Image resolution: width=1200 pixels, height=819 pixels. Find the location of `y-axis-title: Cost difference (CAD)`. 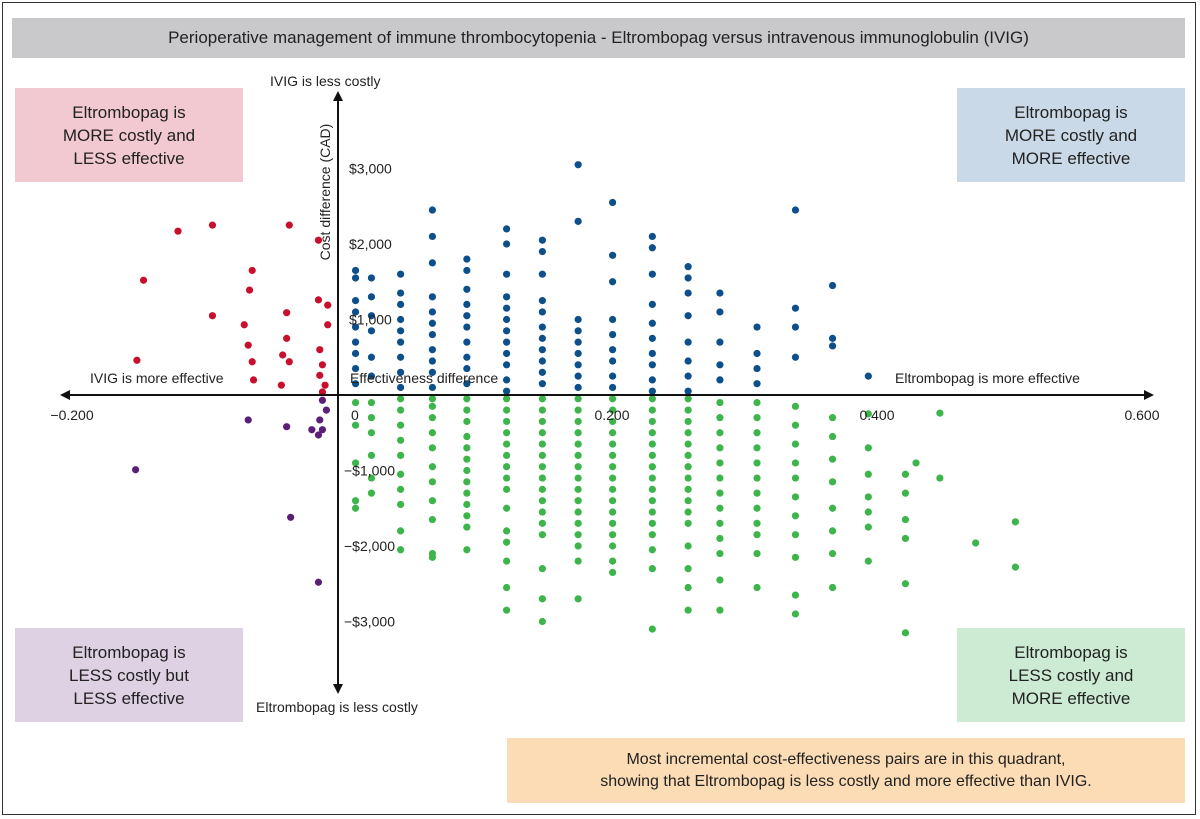

y-axis-title: Cost difference (CAD) is located at coordinates (325, 192).